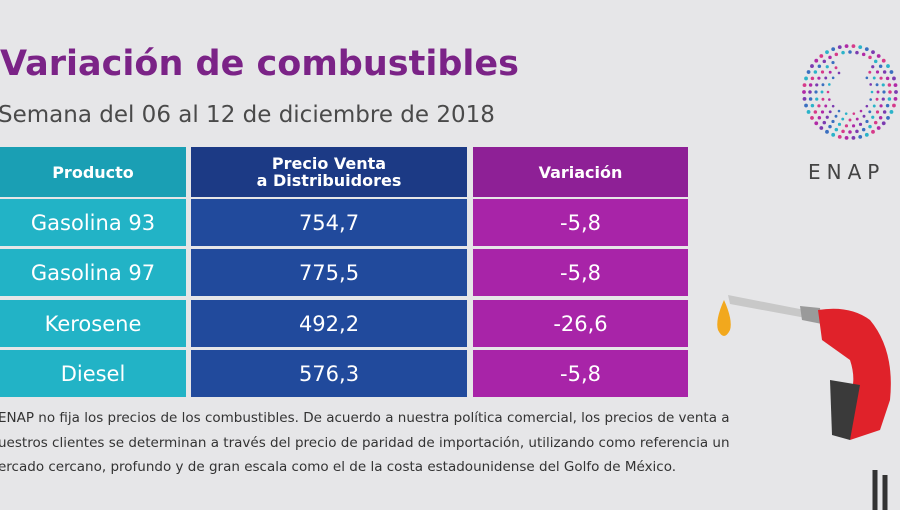  I want to click on table-cell: Gasolina 97, so click(93, 272).